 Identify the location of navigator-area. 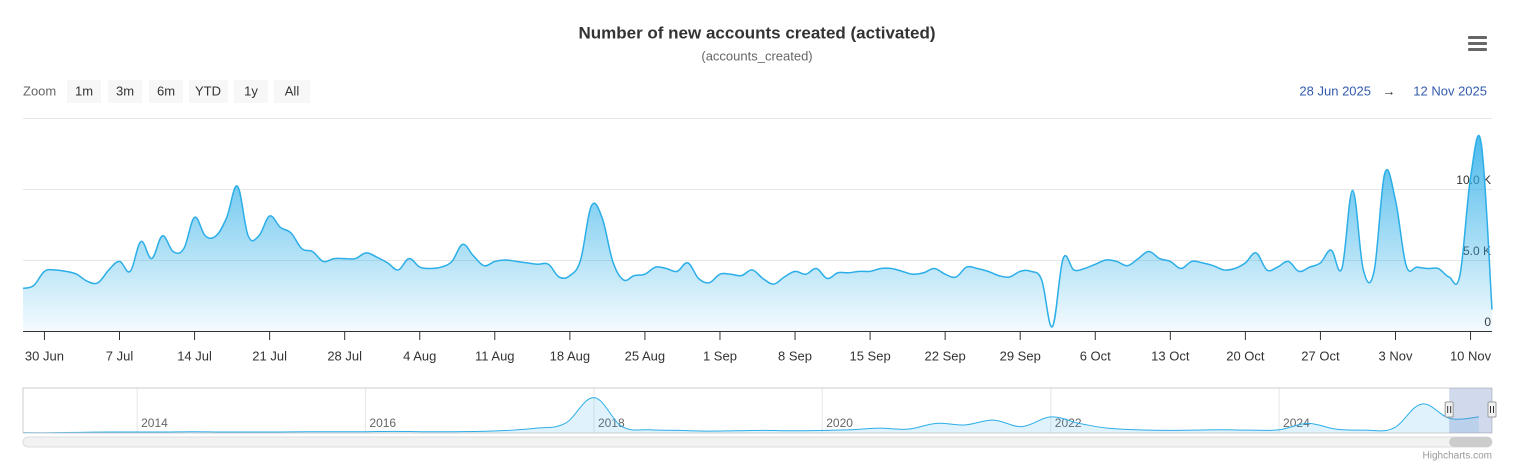
(751, 415).